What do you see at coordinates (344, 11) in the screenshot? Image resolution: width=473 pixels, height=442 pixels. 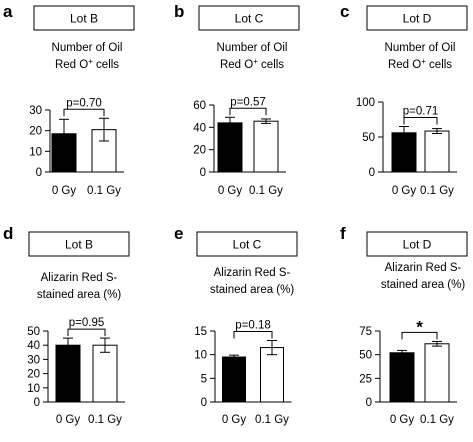 I see `panel-letter: c` at bounding box center [344, 11].